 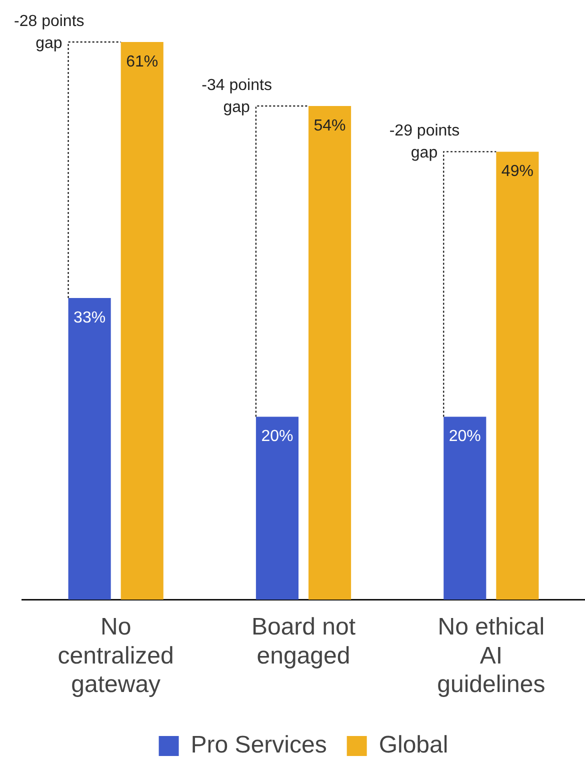 I want to click on legend-label: Global, so click(x=413, y=745).